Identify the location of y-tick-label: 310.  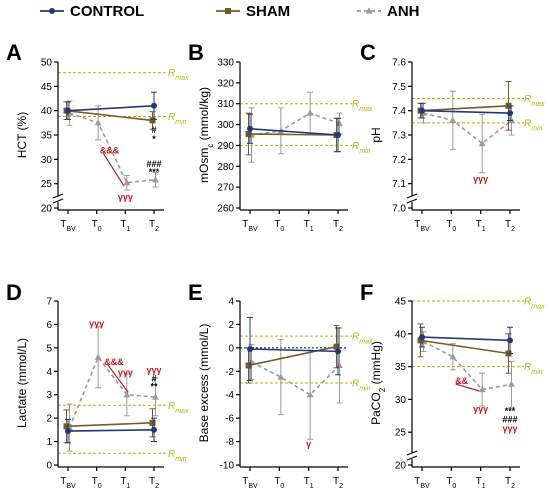
(225, 104).